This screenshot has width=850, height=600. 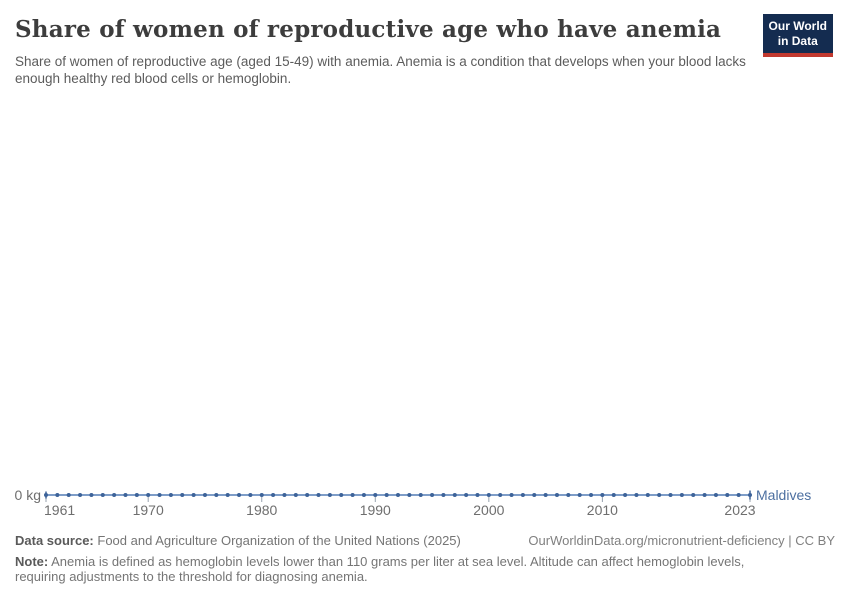 What do you see at coordinates (375, 510) in the screenshot?
I see `x-axis-label: 1990` at bounding box center [375, 510].